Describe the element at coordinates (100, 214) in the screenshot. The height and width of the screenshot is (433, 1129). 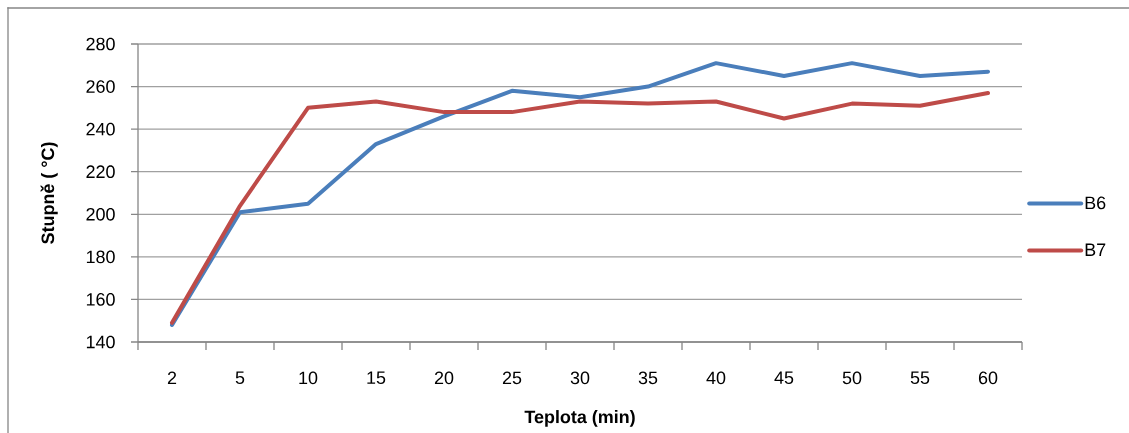
I see `y-tick-label: 200` at that location.